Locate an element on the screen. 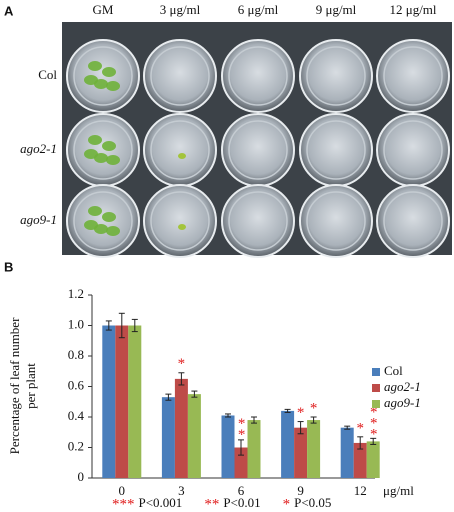 The width and height of the screenshot is (454, 512). y-tick-label: 0.2 is located at coordinates (76, 445).